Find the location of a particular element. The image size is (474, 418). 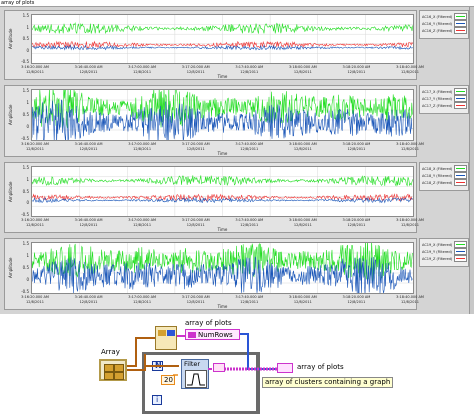

array-of-plots-indicator-label: array of plots is located at coordinates (320, 367).